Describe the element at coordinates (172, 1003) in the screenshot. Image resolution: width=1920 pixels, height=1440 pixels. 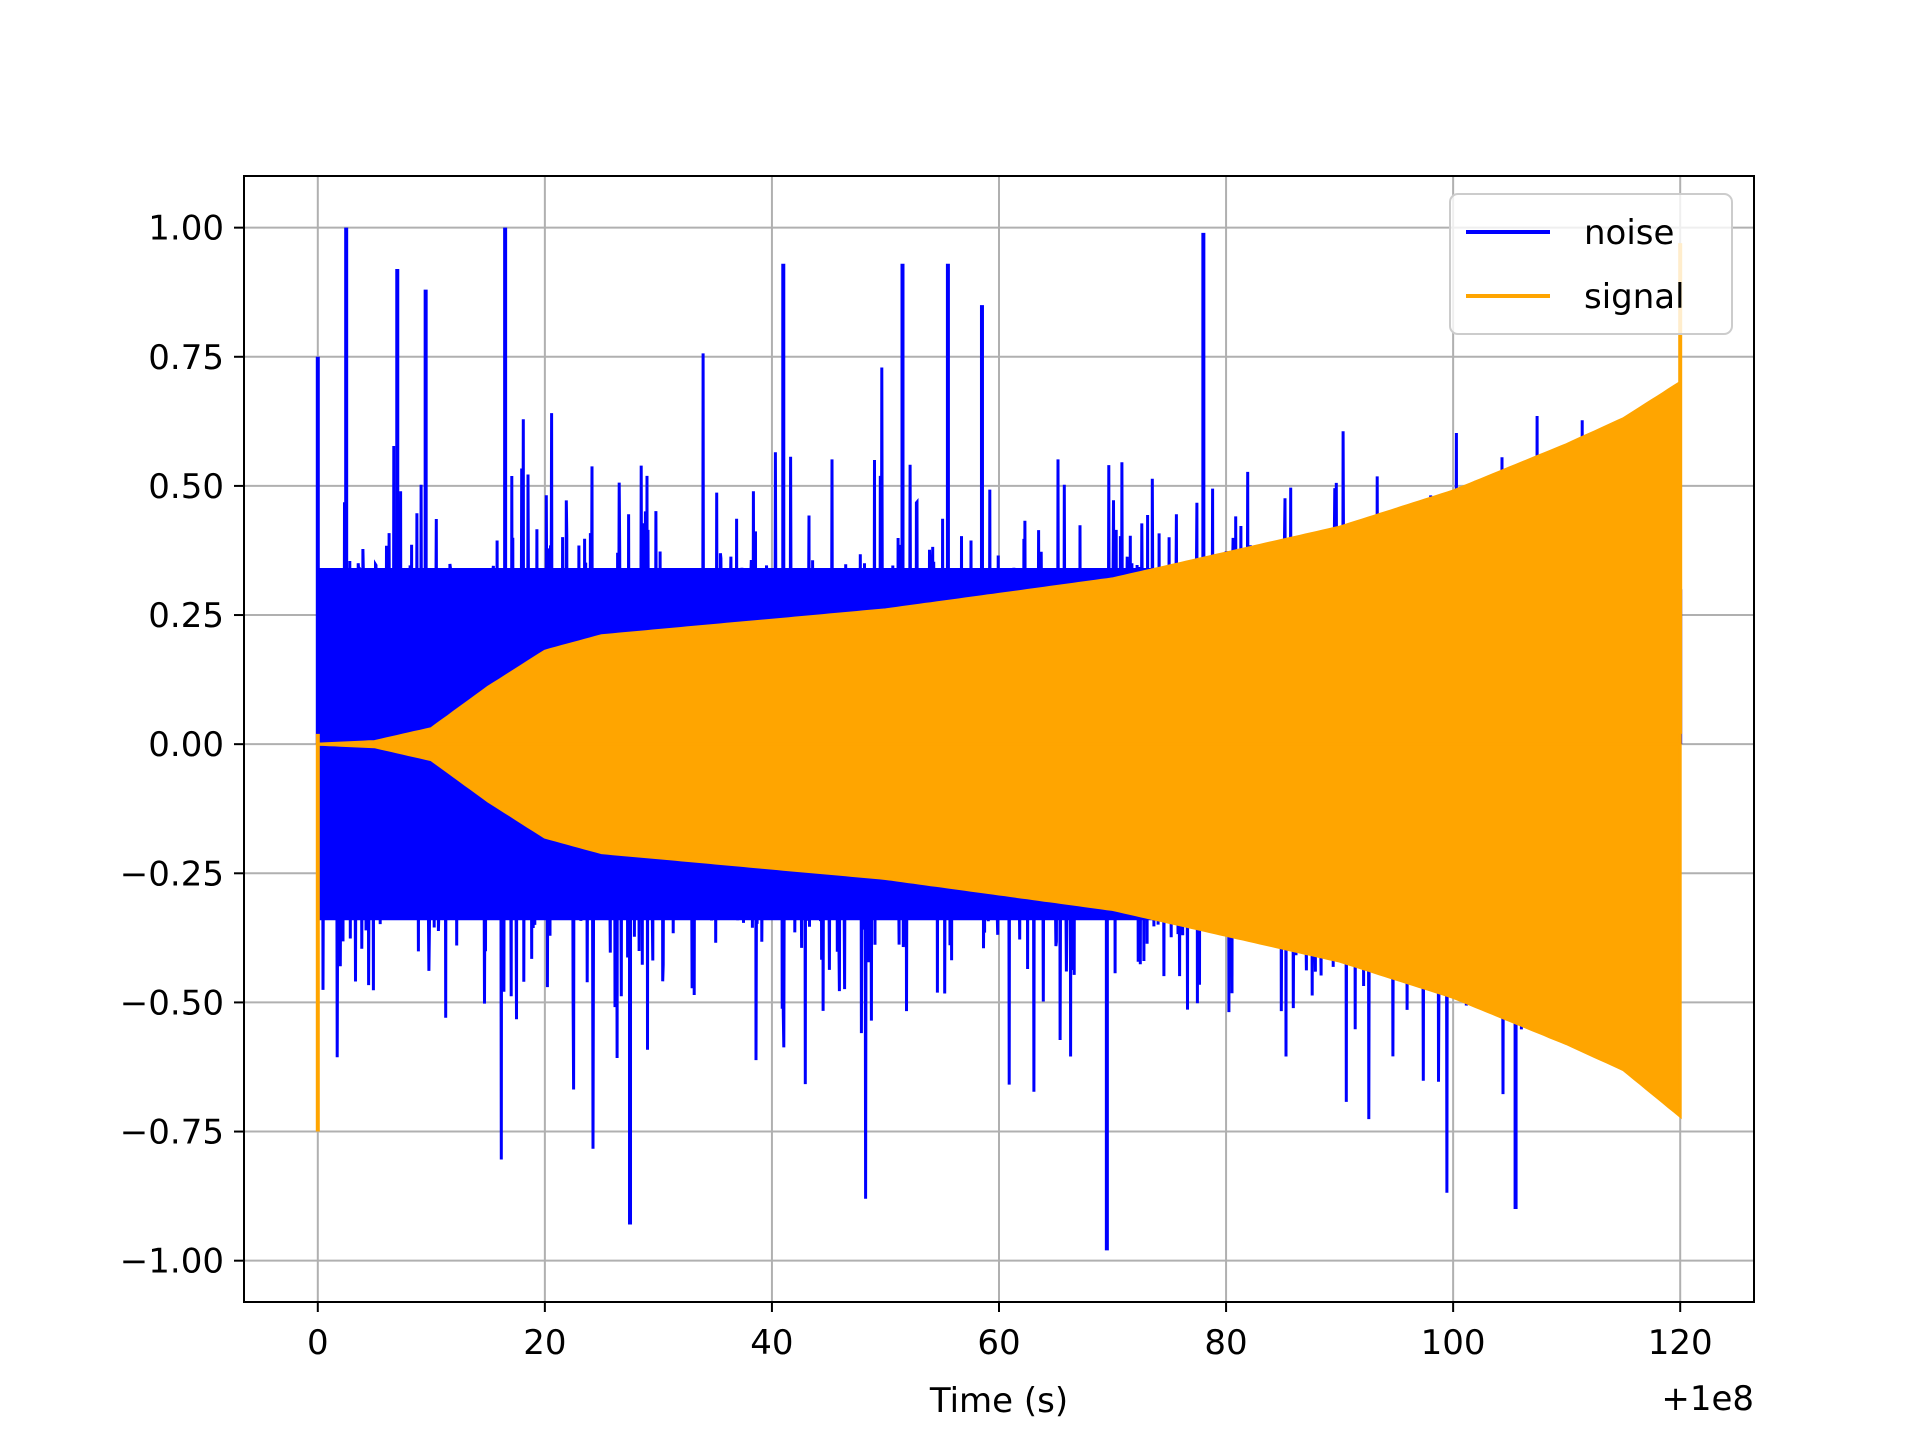
I see `y-tick-label: −0.50` at that location.